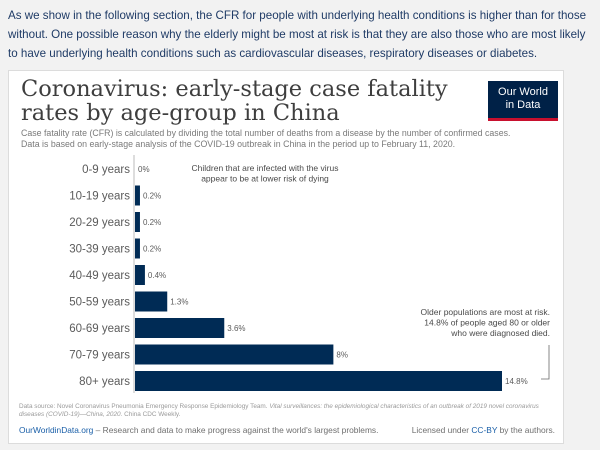 This screenshot has height=450, width=600. What do you see at coordinates (99, 356) in the screenshot?
I see `category-label: 70-79 years` at bounding box center [99, 356].